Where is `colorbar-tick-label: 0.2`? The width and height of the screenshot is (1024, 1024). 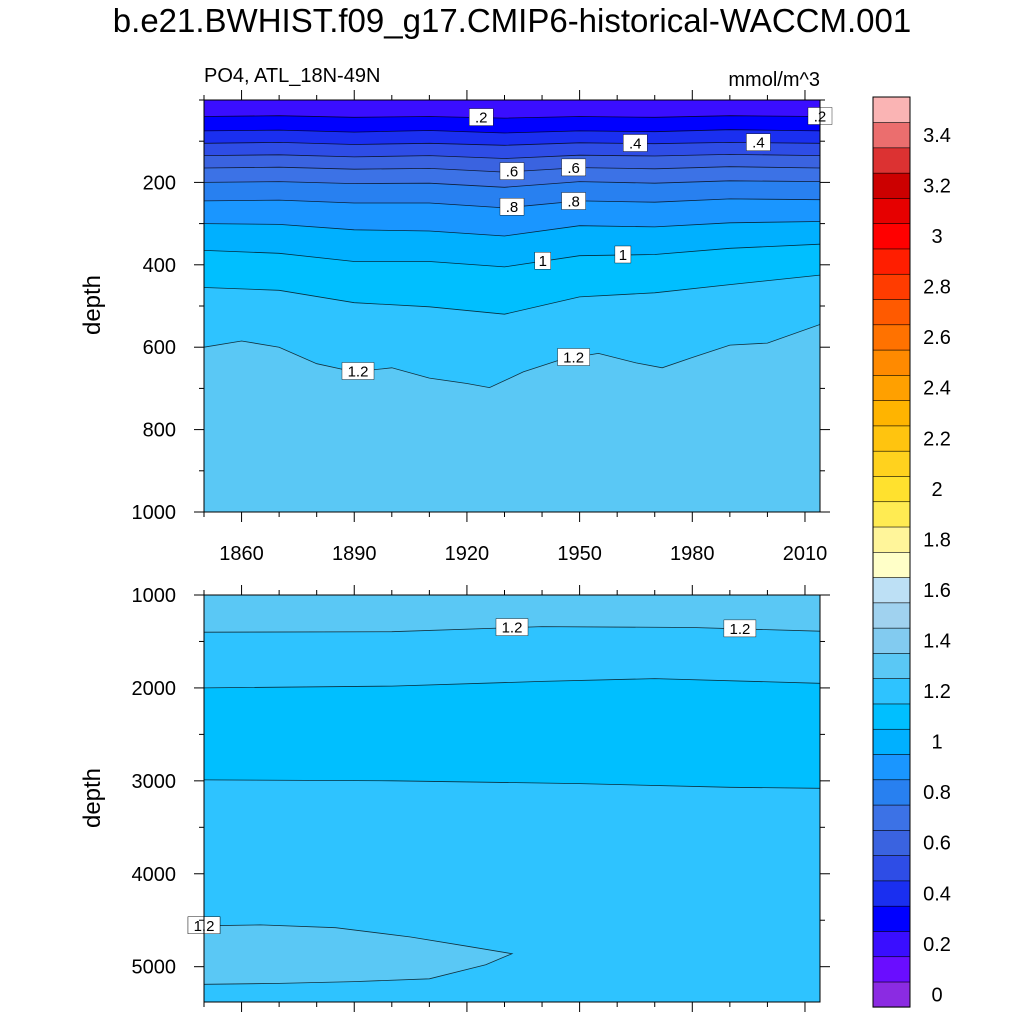 colorbar-tick-label: 0.2 is located at coordinates (937, 945).